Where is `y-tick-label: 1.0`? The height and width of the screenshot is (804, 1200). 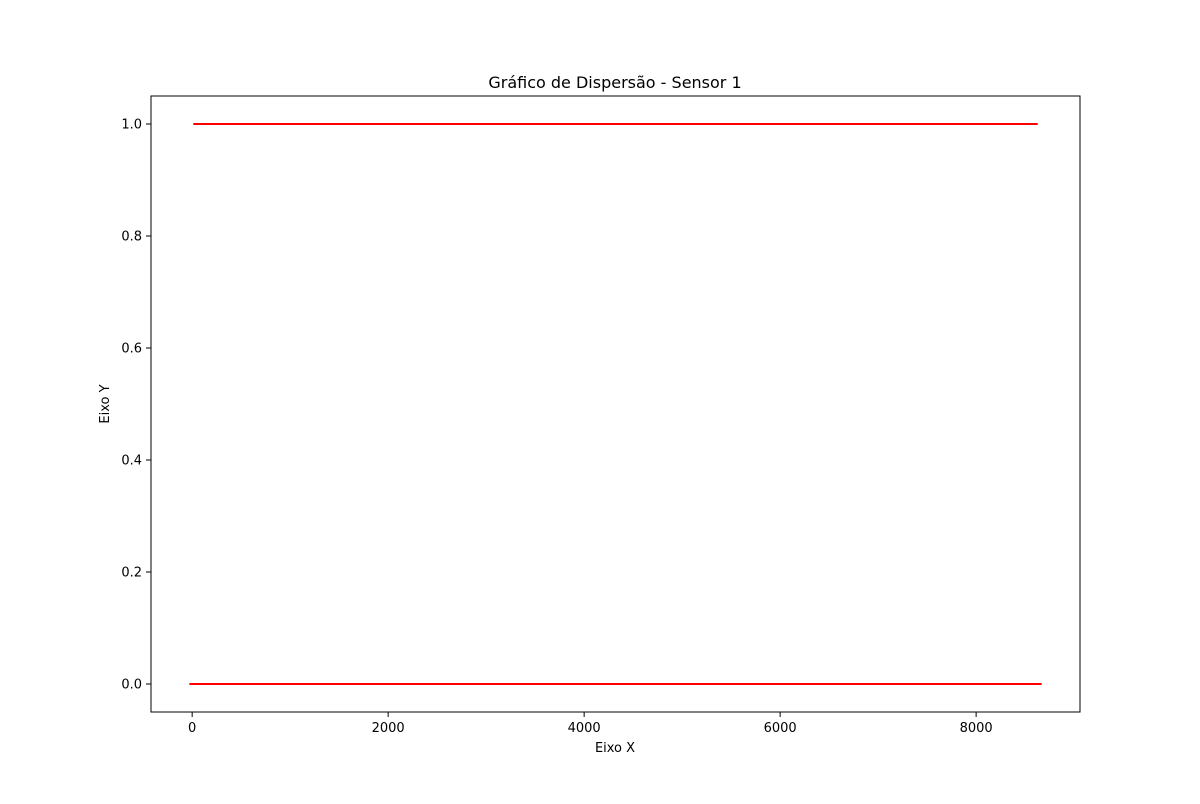 y-tick-label: 1.0 is located at coordinates (131, 125).